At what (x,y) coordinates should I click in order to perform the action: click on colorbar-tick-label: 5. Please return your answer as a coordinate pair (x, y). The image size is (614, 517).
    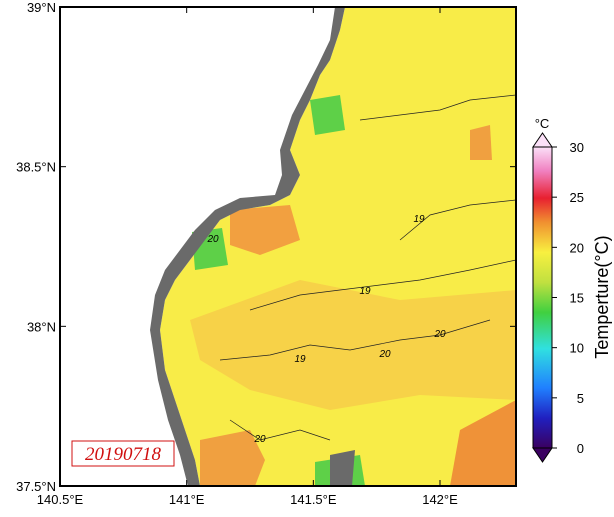
    Looking at the image, I should click on (580, 398).